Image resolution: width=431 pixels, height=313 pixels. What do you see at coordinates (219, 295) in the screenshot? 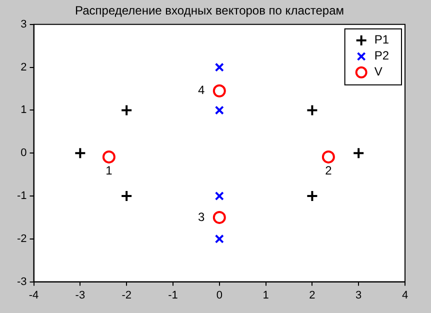
I see `x-tick-label: 0` at bounding box center [219, 295].